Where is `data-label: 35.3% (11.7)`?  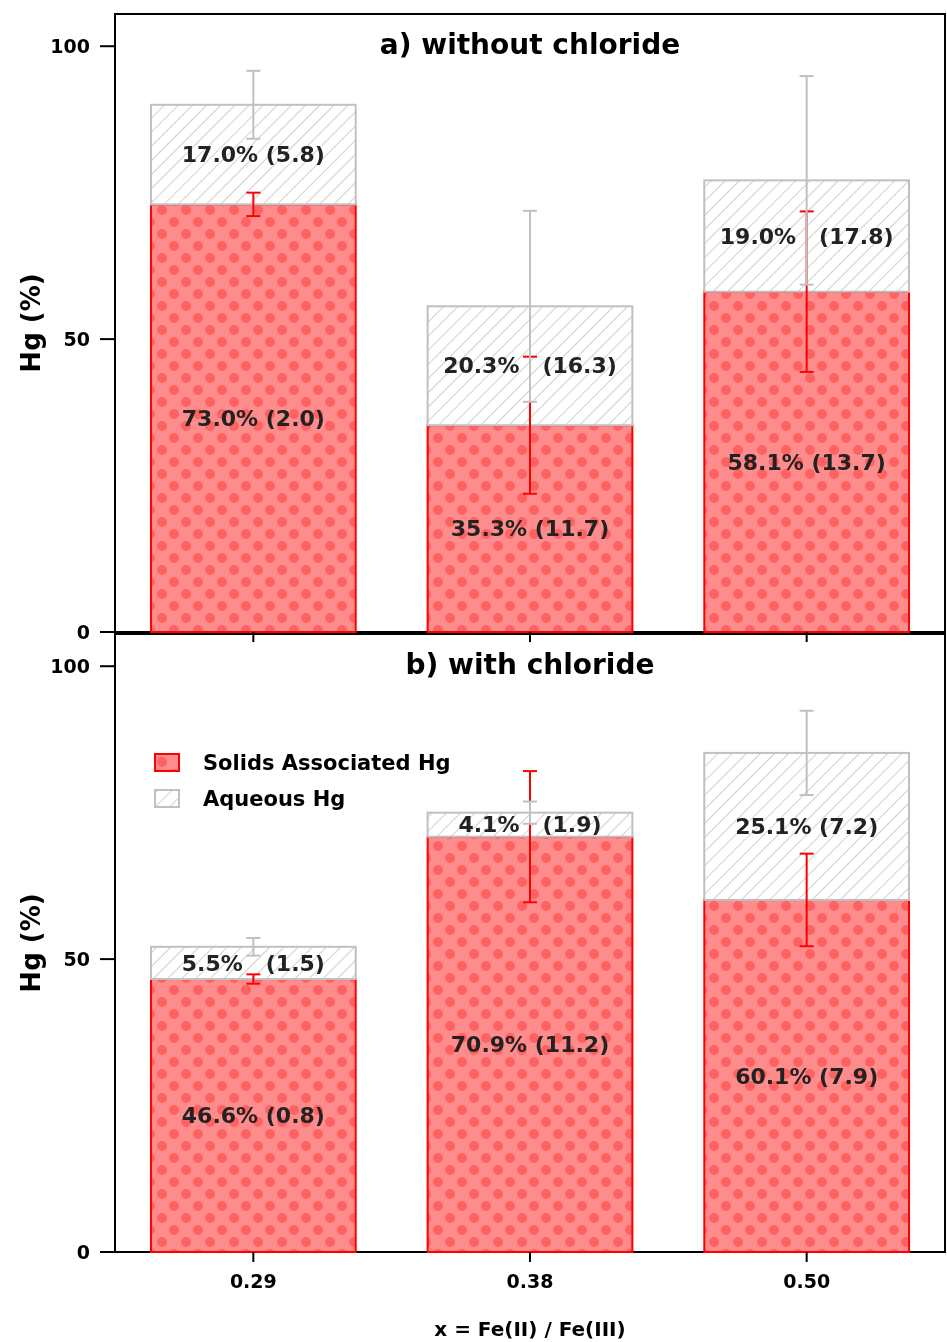 data-label: 35.3% (11.7) is located at coordinates (530, 529).